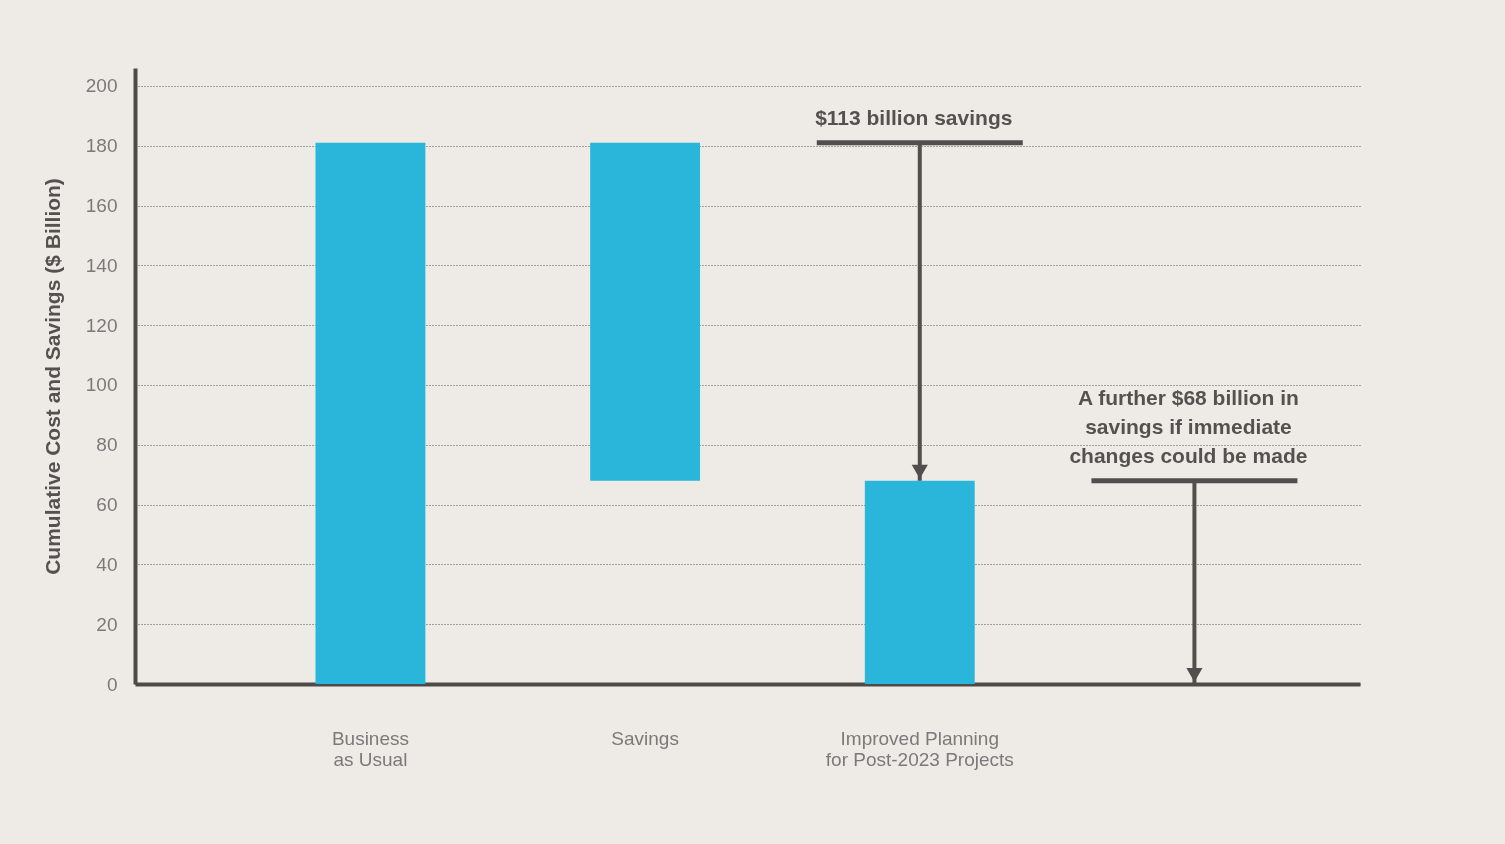  What do you see at coordinates (101, 325) in the screenshot?
I see `y-tick-label: 120` at bounding box center [101, 325].